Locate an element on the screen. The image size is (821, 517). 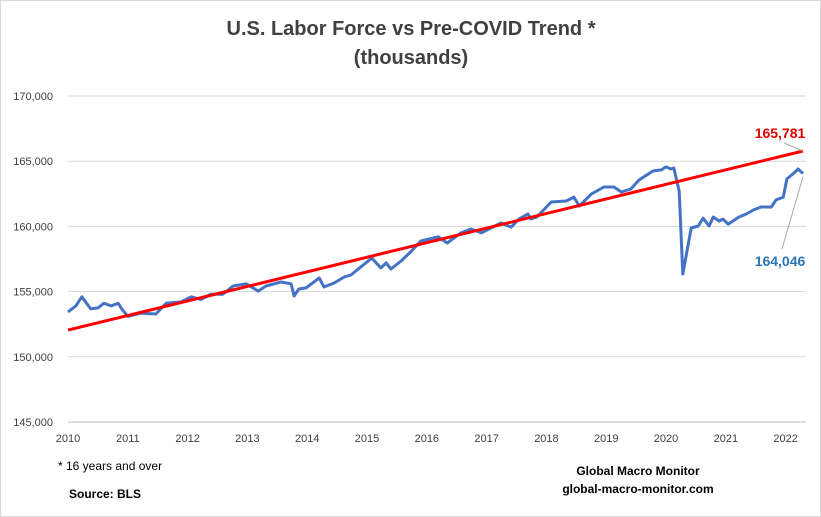
trend-end-label: 165,781 is located at coordinates (780, 133).